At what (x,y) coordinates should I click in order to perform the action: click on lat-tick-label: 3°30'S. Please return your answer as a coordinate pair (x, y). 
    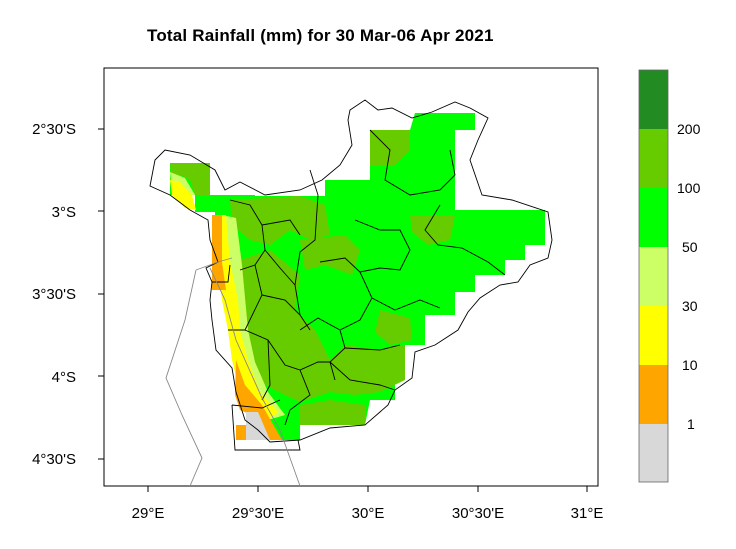
    Looking at the image, I should click on (54, 294).